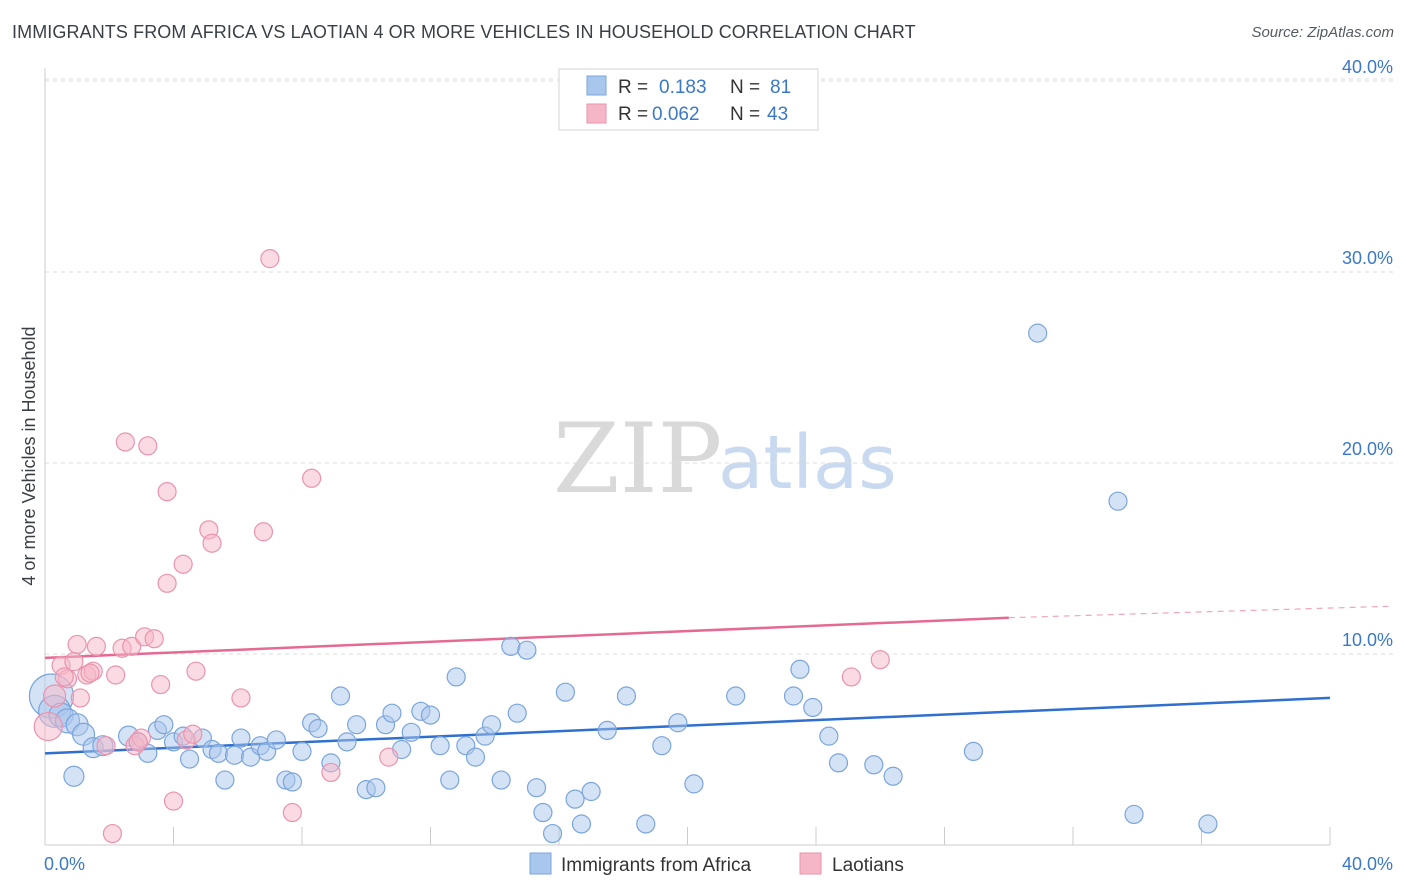 The height and width of the screenshot is (892, 1406). Describe the element at coordinates (633, 87) in the screenshot. I see `legend-r-label-africa: R =` at that location.